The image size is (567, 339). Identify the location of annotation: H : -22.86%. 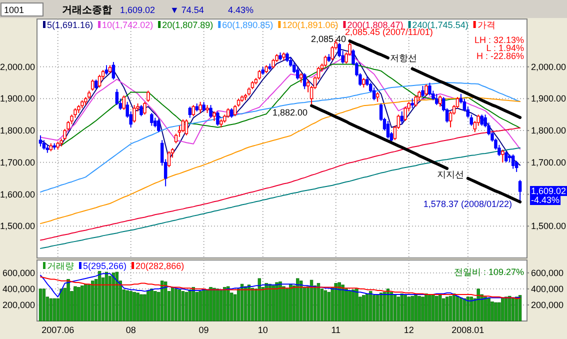
(500, 56).